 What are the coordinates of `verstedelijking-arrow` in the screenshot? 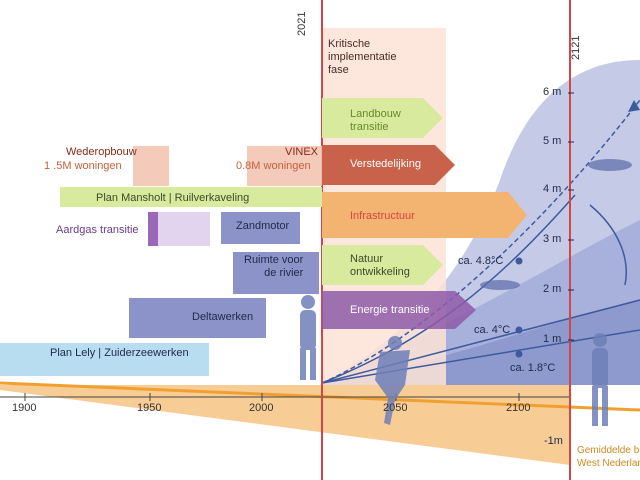 It's located at (388, 165).